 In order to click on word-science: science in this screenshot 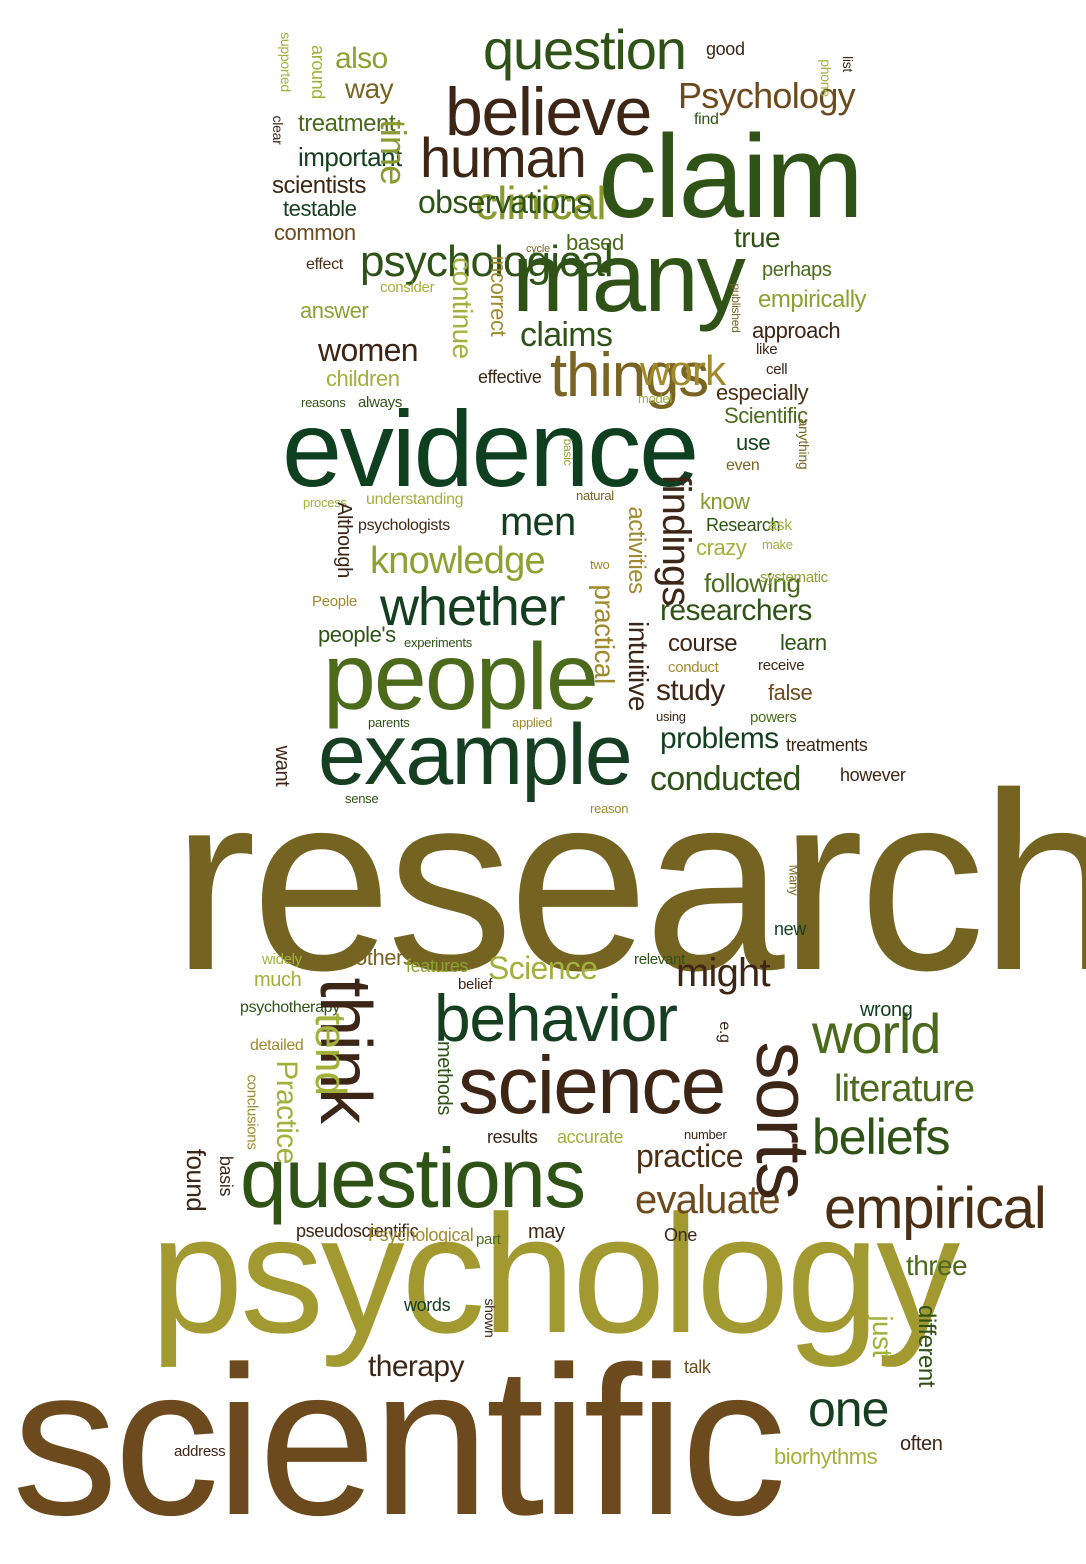, I will do `click(592, 1085)`.